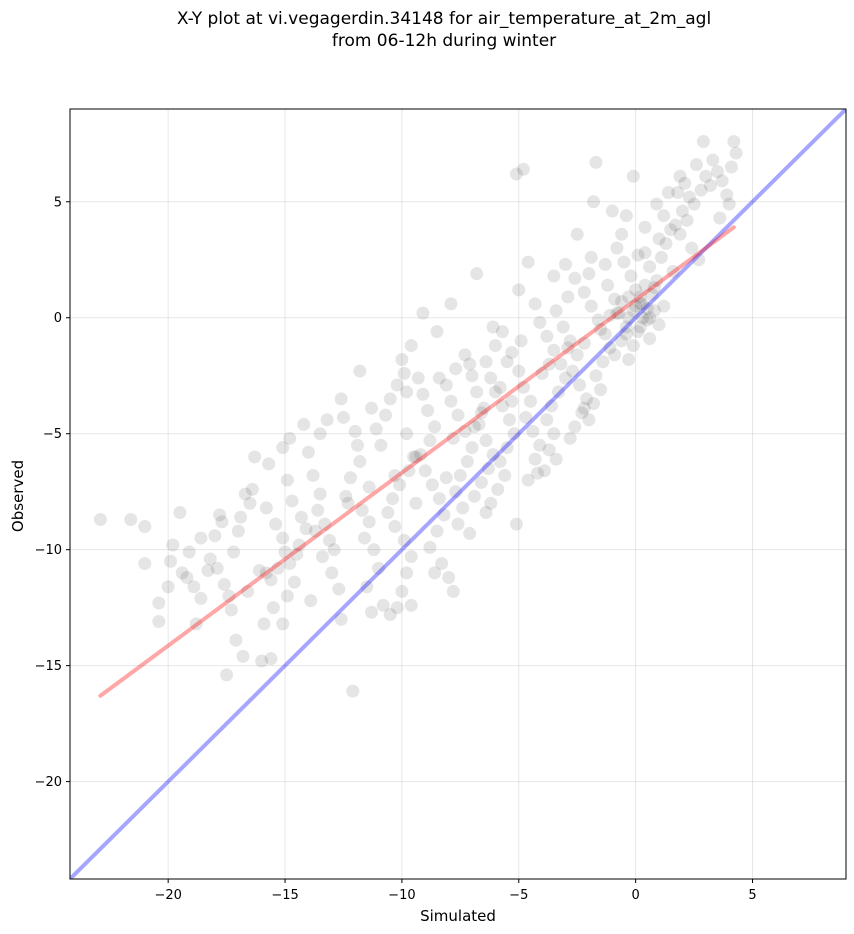 The image size is (854, 934). Describe the element at coordinates (167, 895) in the screenshot. I see `x-tick-label: −20` at that location.